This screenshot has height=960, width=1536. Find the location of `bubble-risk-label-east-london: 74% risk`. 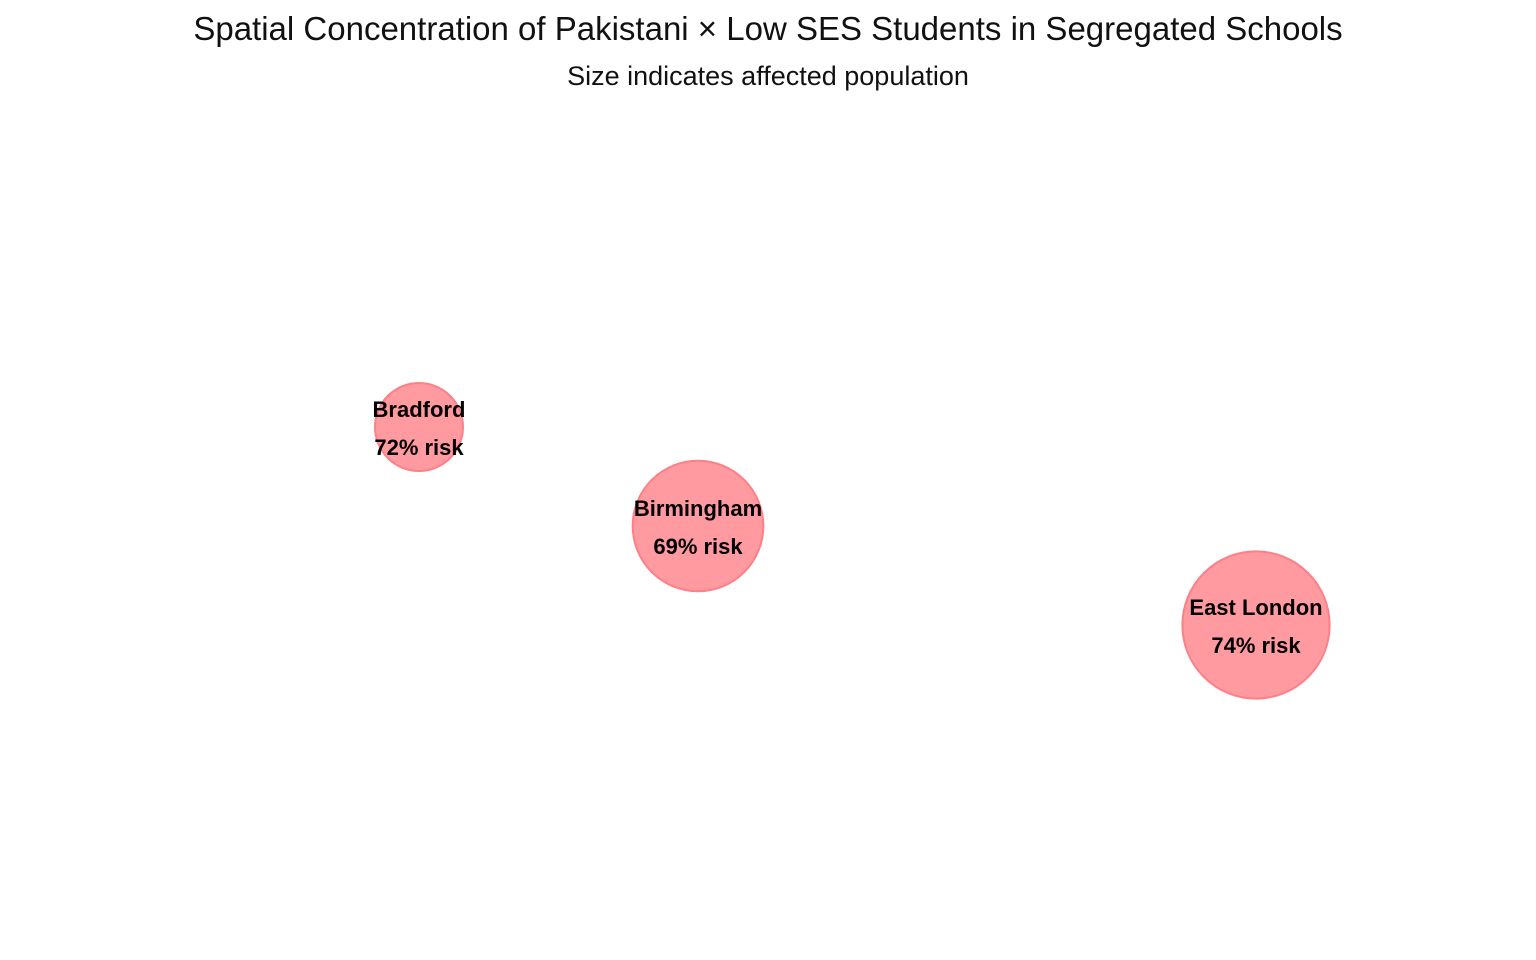

bubble-risk-label-east-london: 74% risk is located at coordinates (1256, 645).